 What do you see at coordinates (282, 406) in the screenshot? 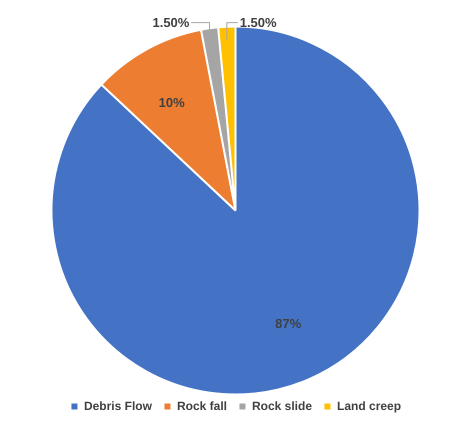
I see `legend-label: Rock slide` at bounding box center [282, 406].